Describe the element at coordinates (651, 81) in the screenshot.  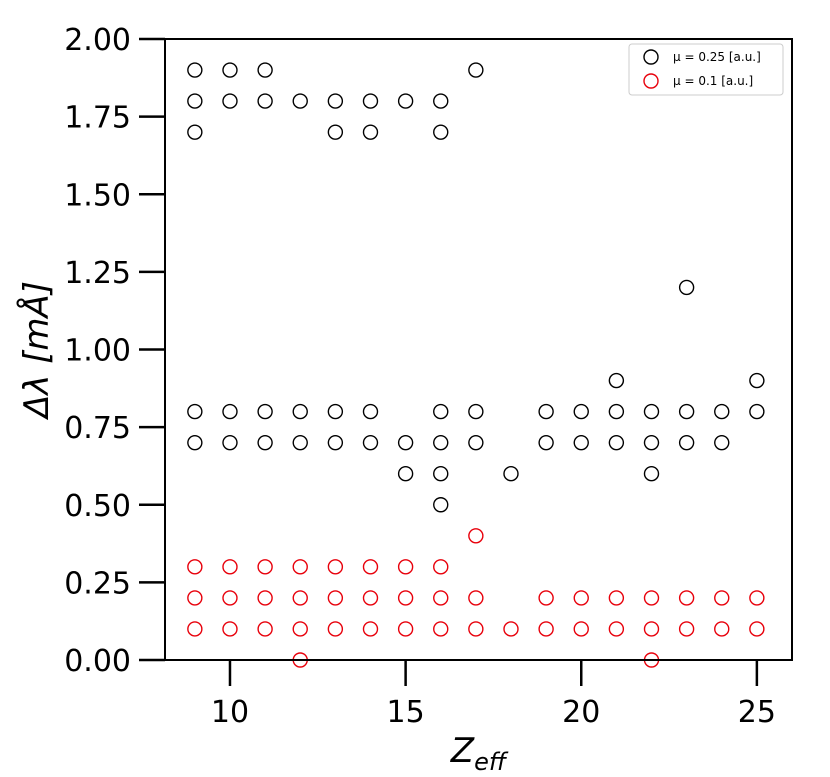
I see `legend-marker` at that location.